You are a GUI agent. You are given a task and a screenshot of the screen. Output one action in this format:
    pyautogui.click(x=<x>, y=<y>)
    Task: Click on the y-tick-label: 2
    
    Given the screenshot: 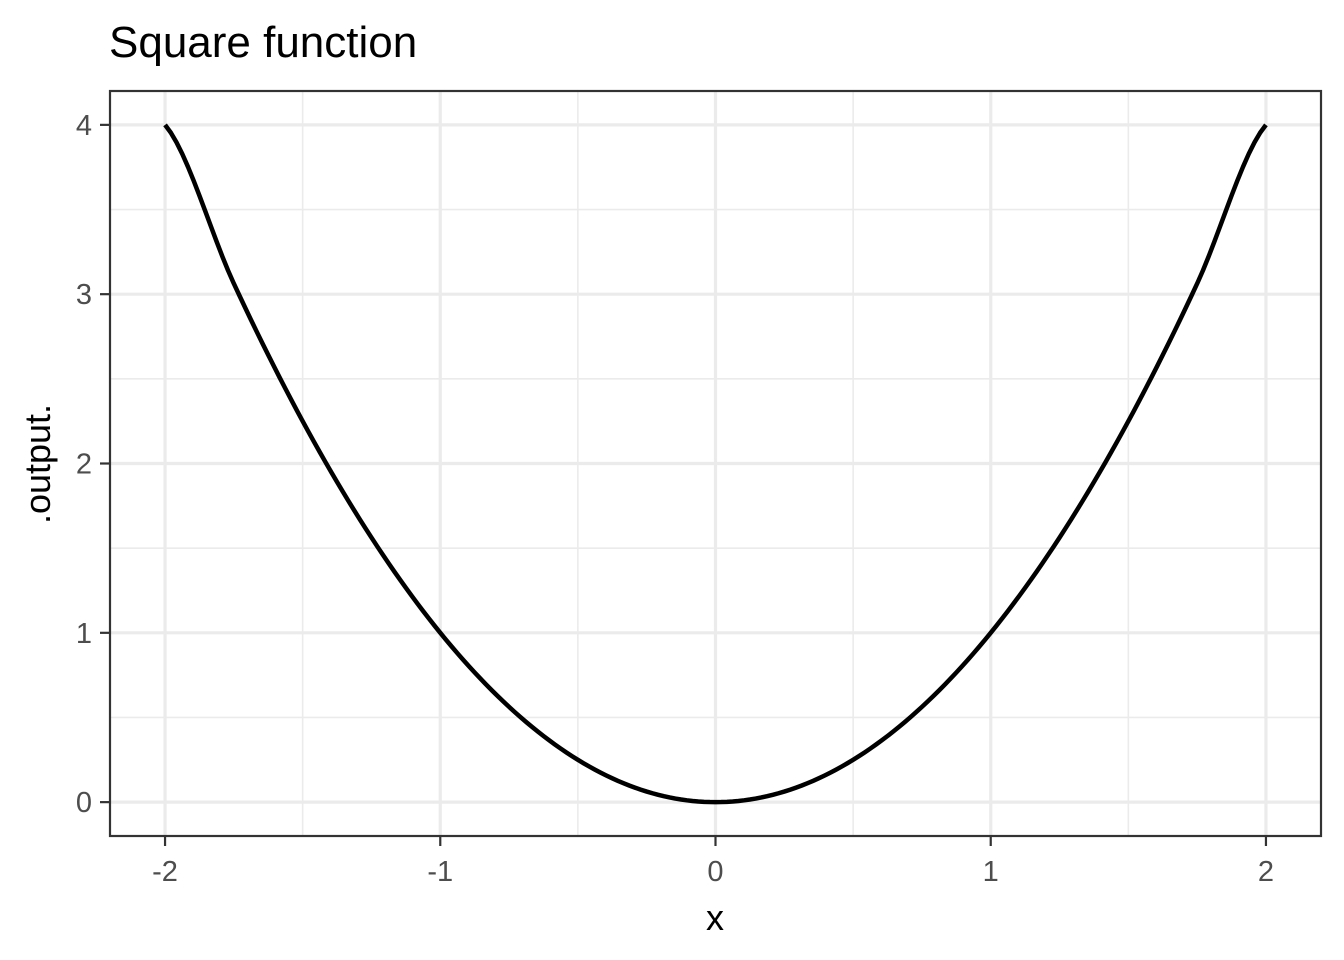 What is the action you would take?
    pyautogui.click(x=84, y=465)
    